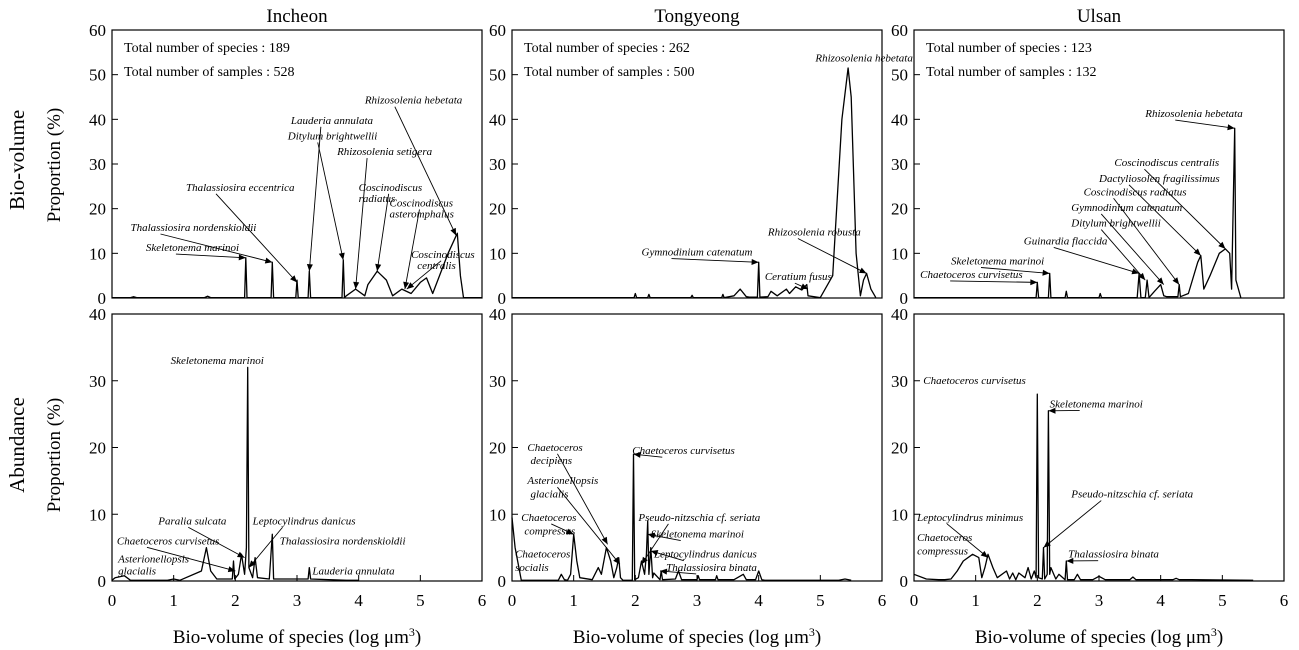 This screenshot has width=1299, height=650. What do you see at coordinates (332, 121) in the screenshot?
I see `annotation-label: Lauderia annulata` at bounding box center [332, 121].